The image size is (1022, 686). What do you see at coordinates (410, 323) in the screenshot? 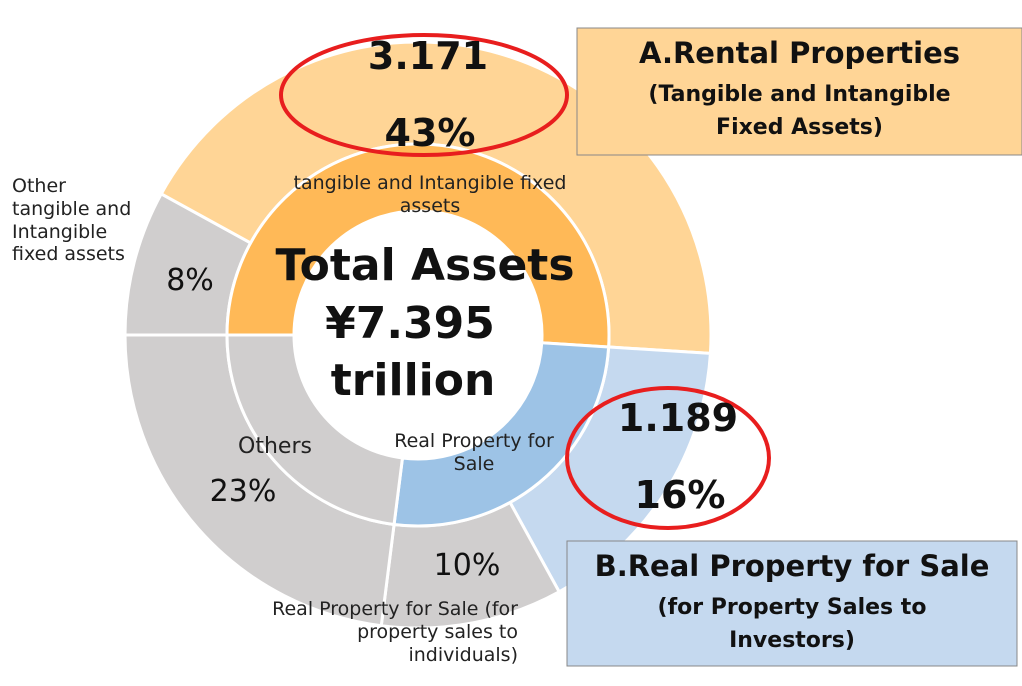
I see `center-label: ¥7.395` at bounding box center [410, 323].